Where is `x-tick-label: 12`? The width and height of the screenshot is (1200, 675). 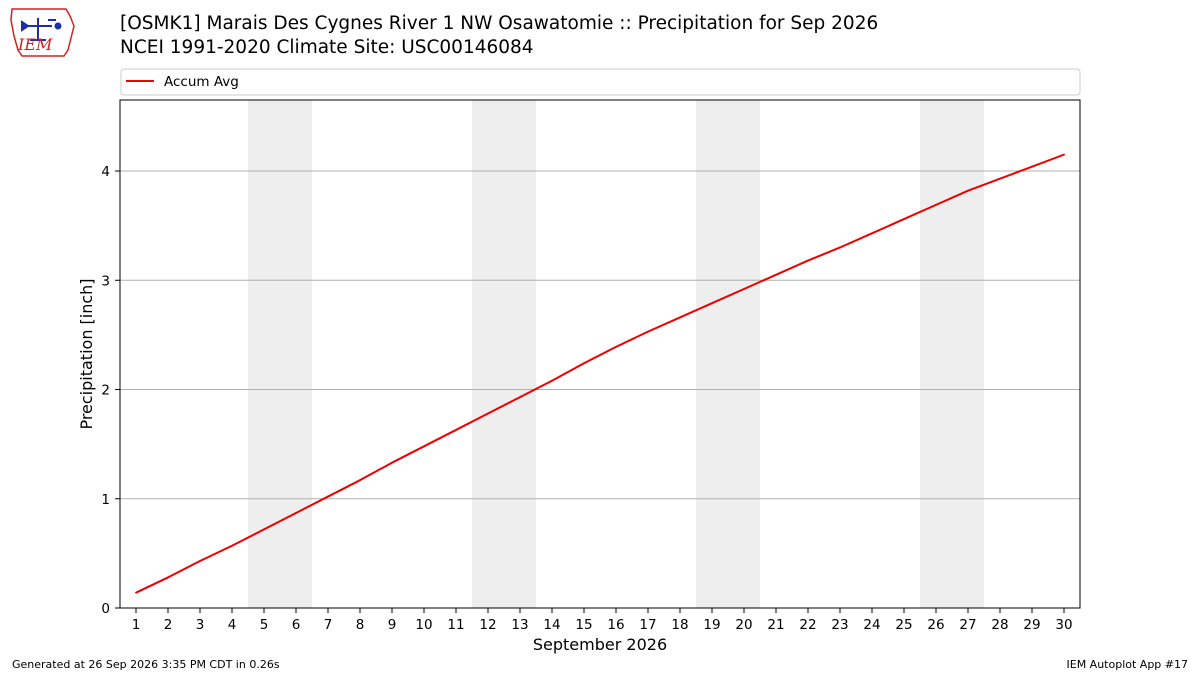 x-tick-label: 12 is located at coordinates (487, 625).